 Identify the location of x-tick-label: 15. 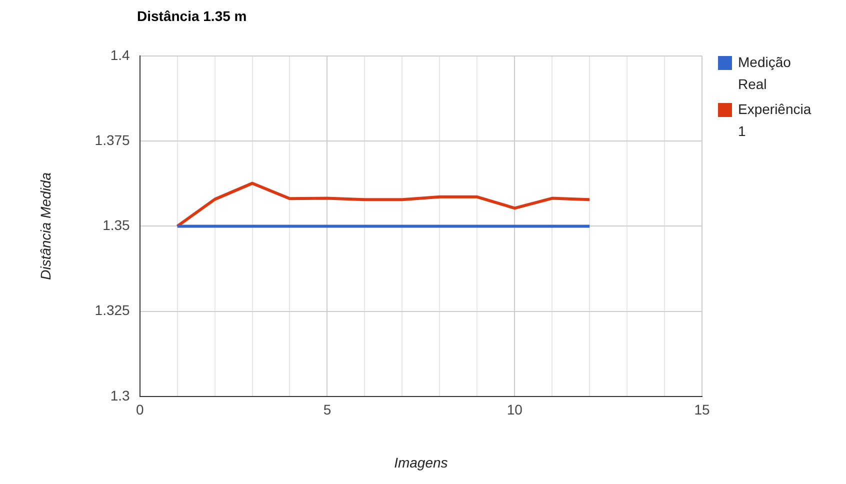
(702, 410).